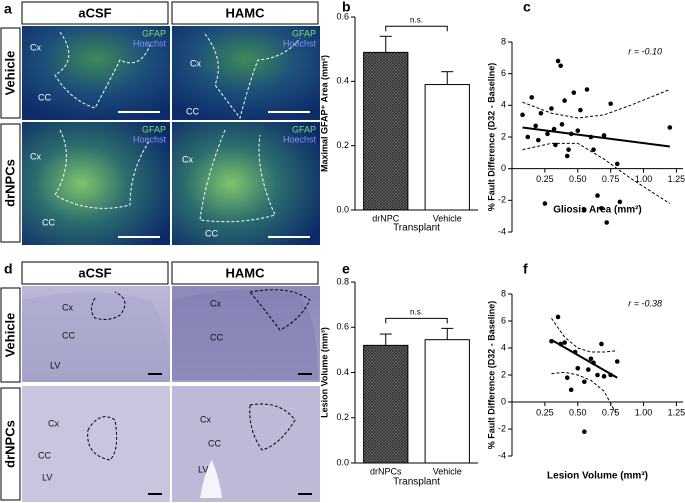 The width and height of the screenshot is (685, 503). What do you see at coordinates (8, 9) in the screenshot?
I see `panel-letter: a` at bounding box center [8, 9].